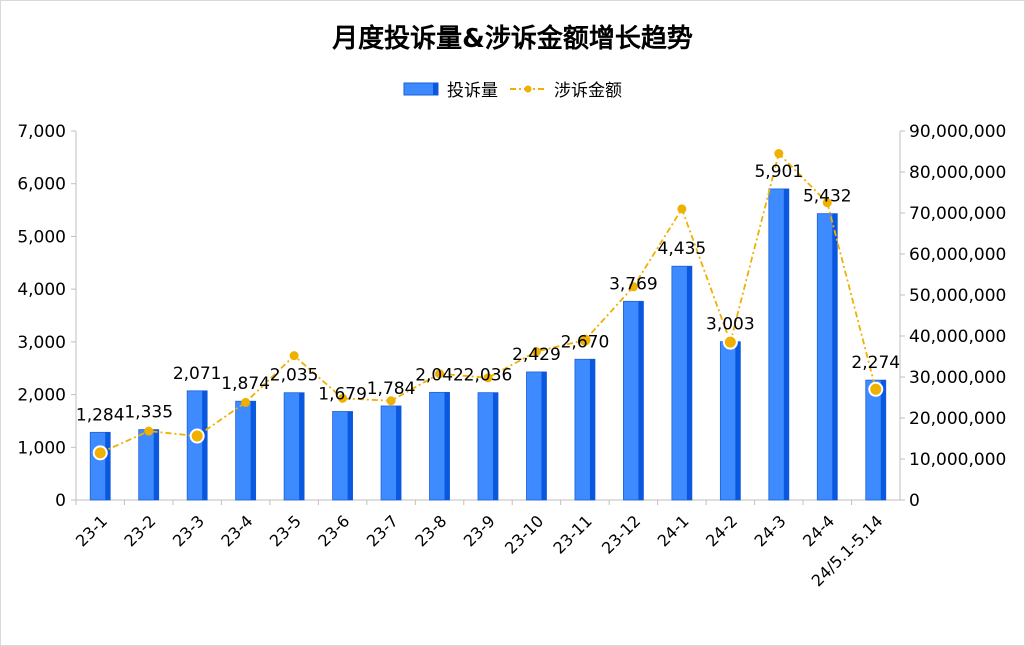 The image size is (1025, 646). I want to click on bar-data-label: 2,670, so click(585, 342).